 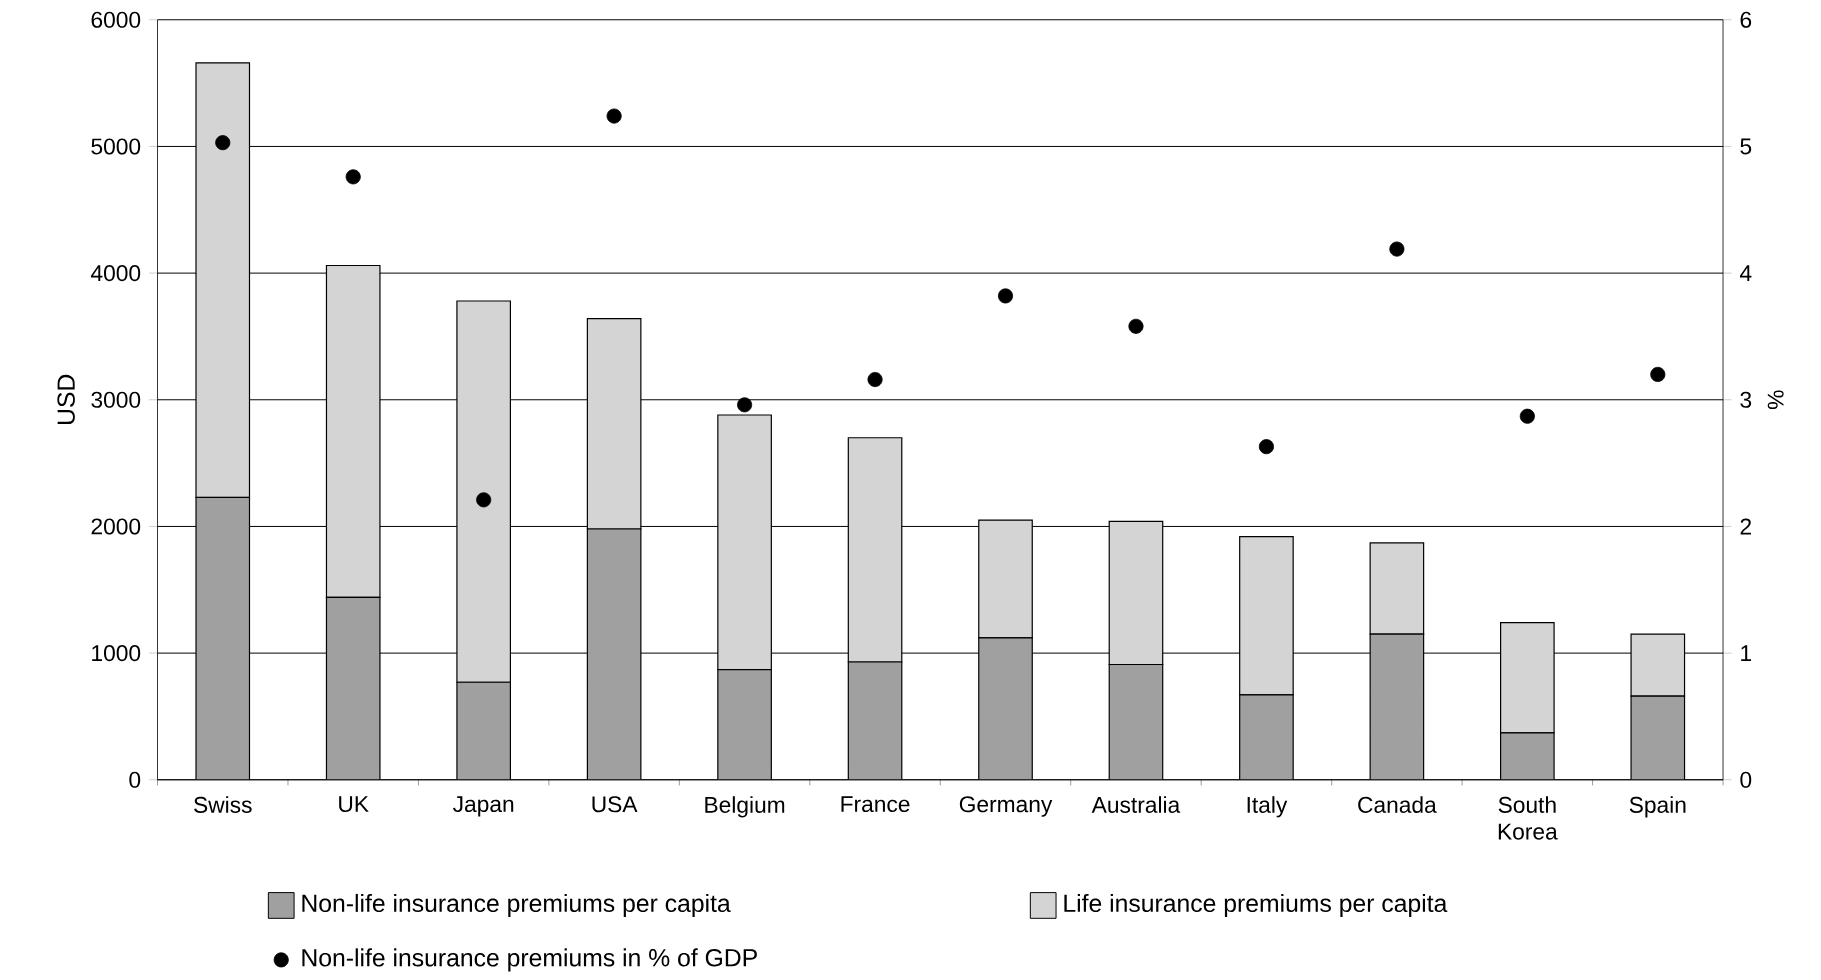 What do you see at coordinates (223, 805) in the screenshot?
I see `x-tick-label: Swiss` at bounding box center [223, 805].